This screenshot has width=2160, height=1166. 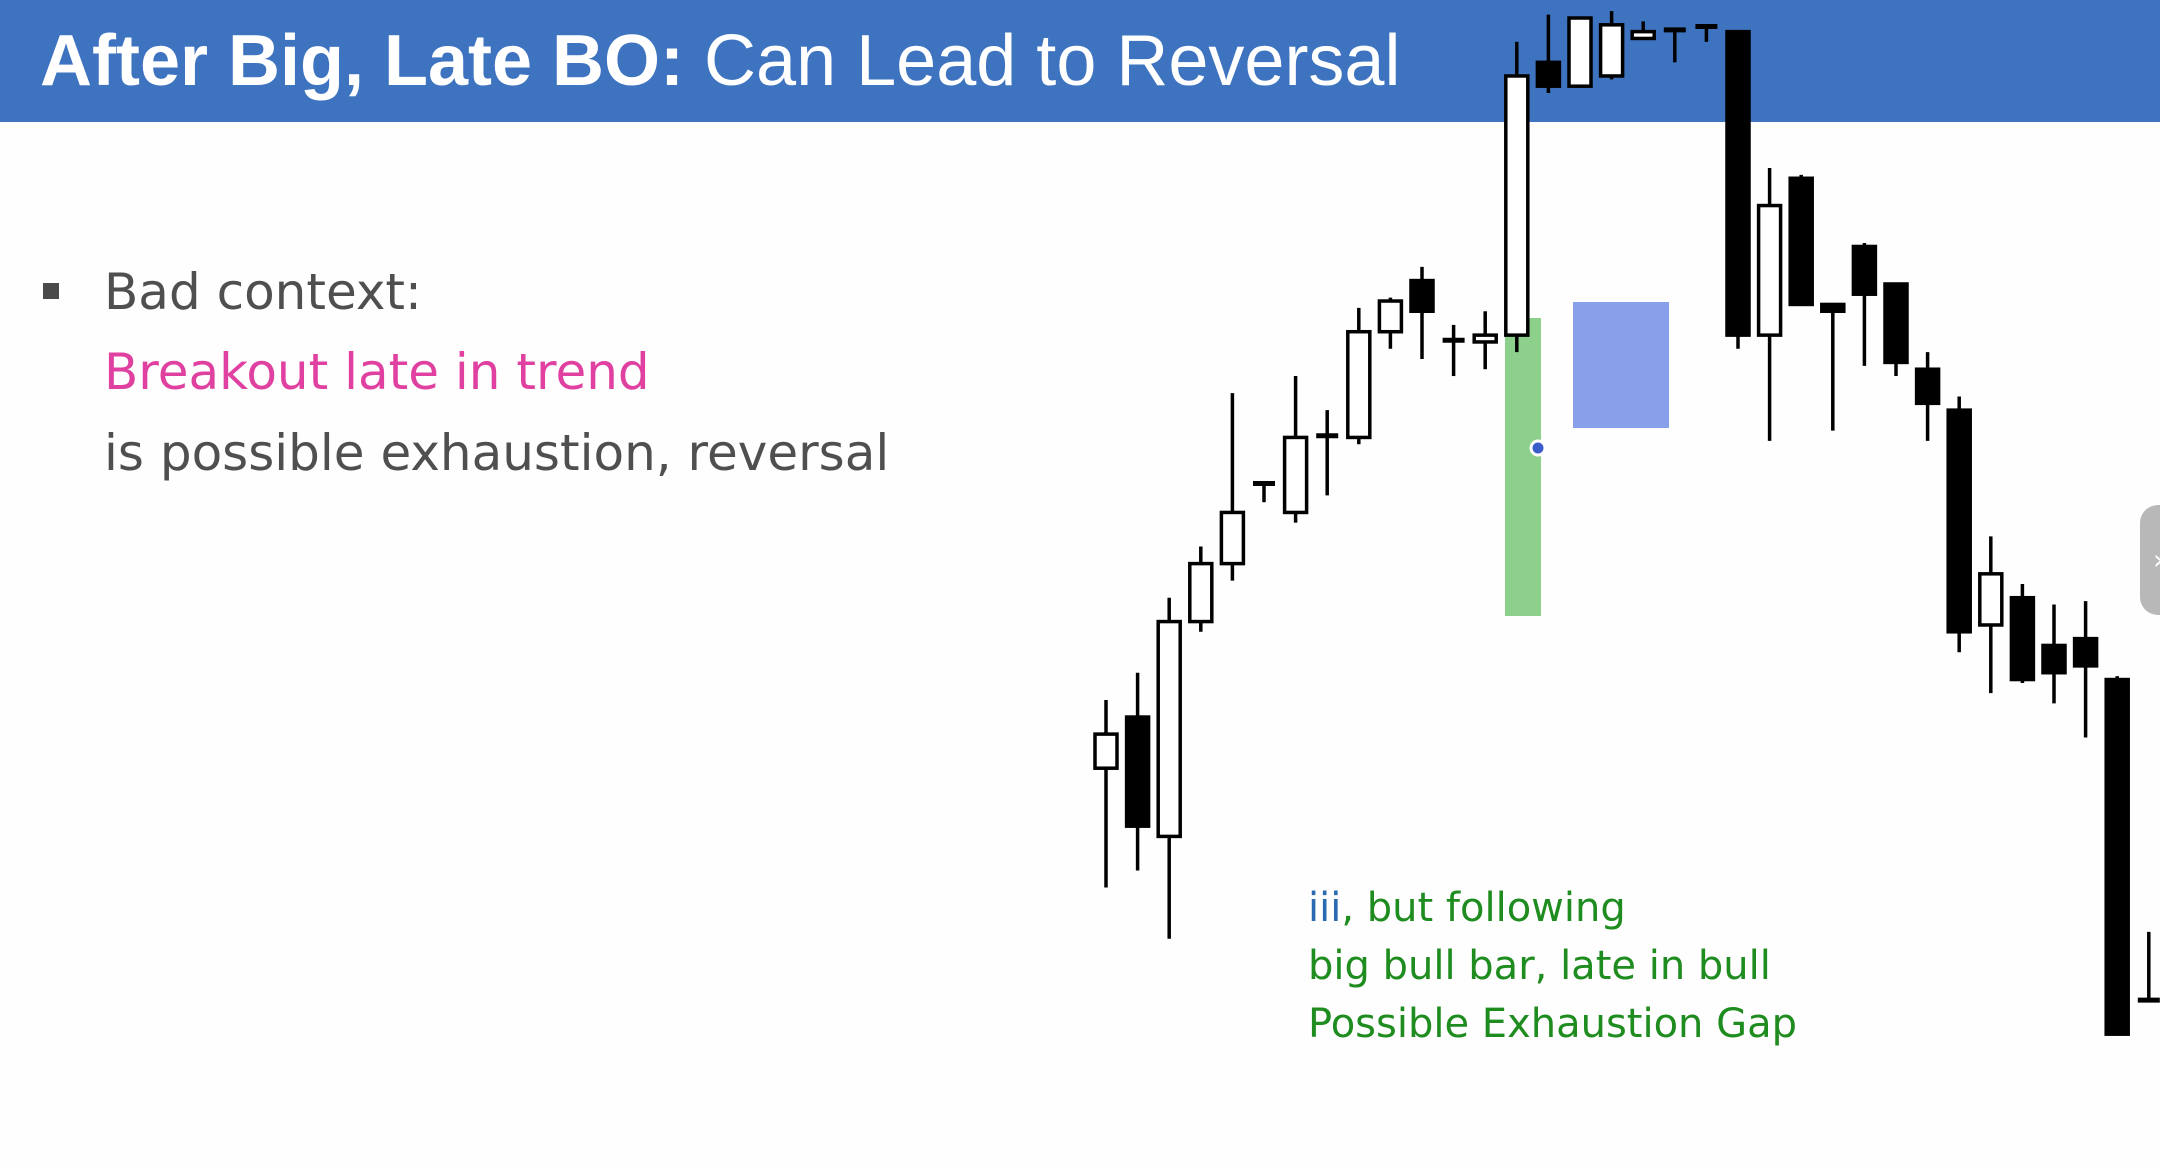 I want to click on annotation-prefix: iii, so click(x=1325, y=908).